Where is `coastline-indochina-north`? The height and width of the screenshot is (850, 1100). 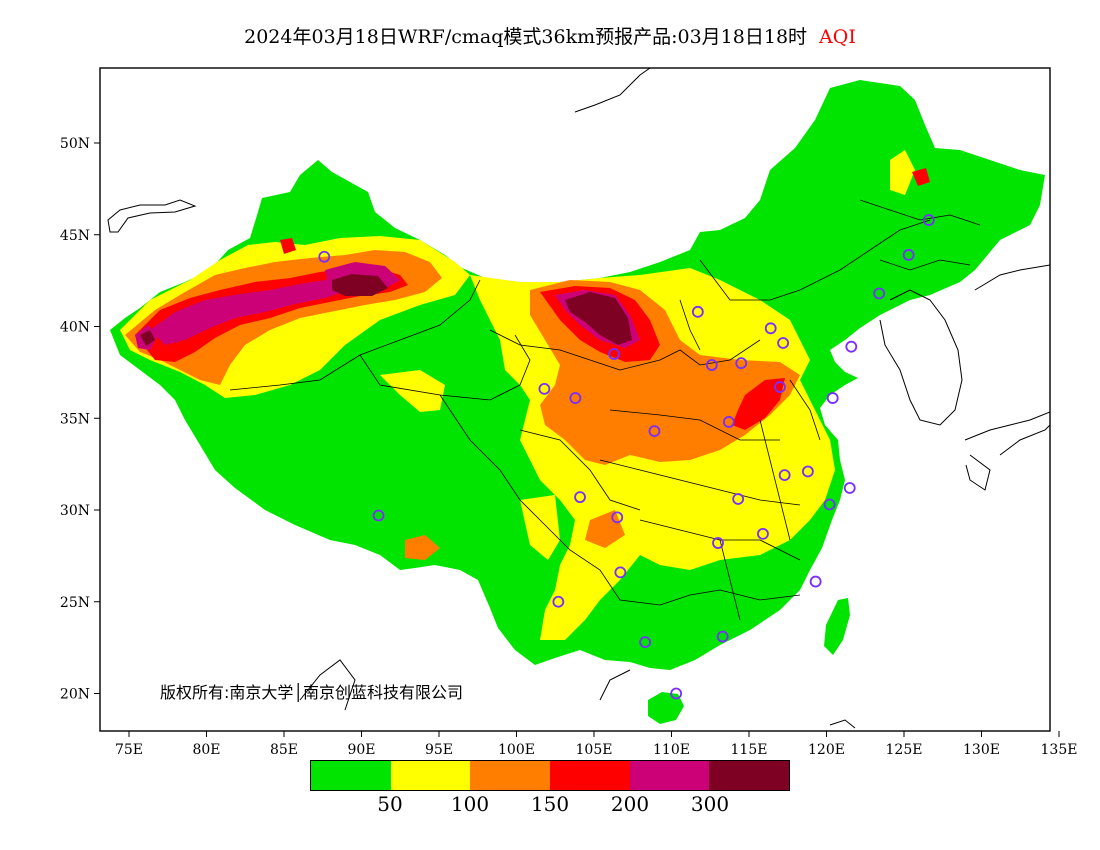
coastline-indochina-north is located at coordinates (327, 685).